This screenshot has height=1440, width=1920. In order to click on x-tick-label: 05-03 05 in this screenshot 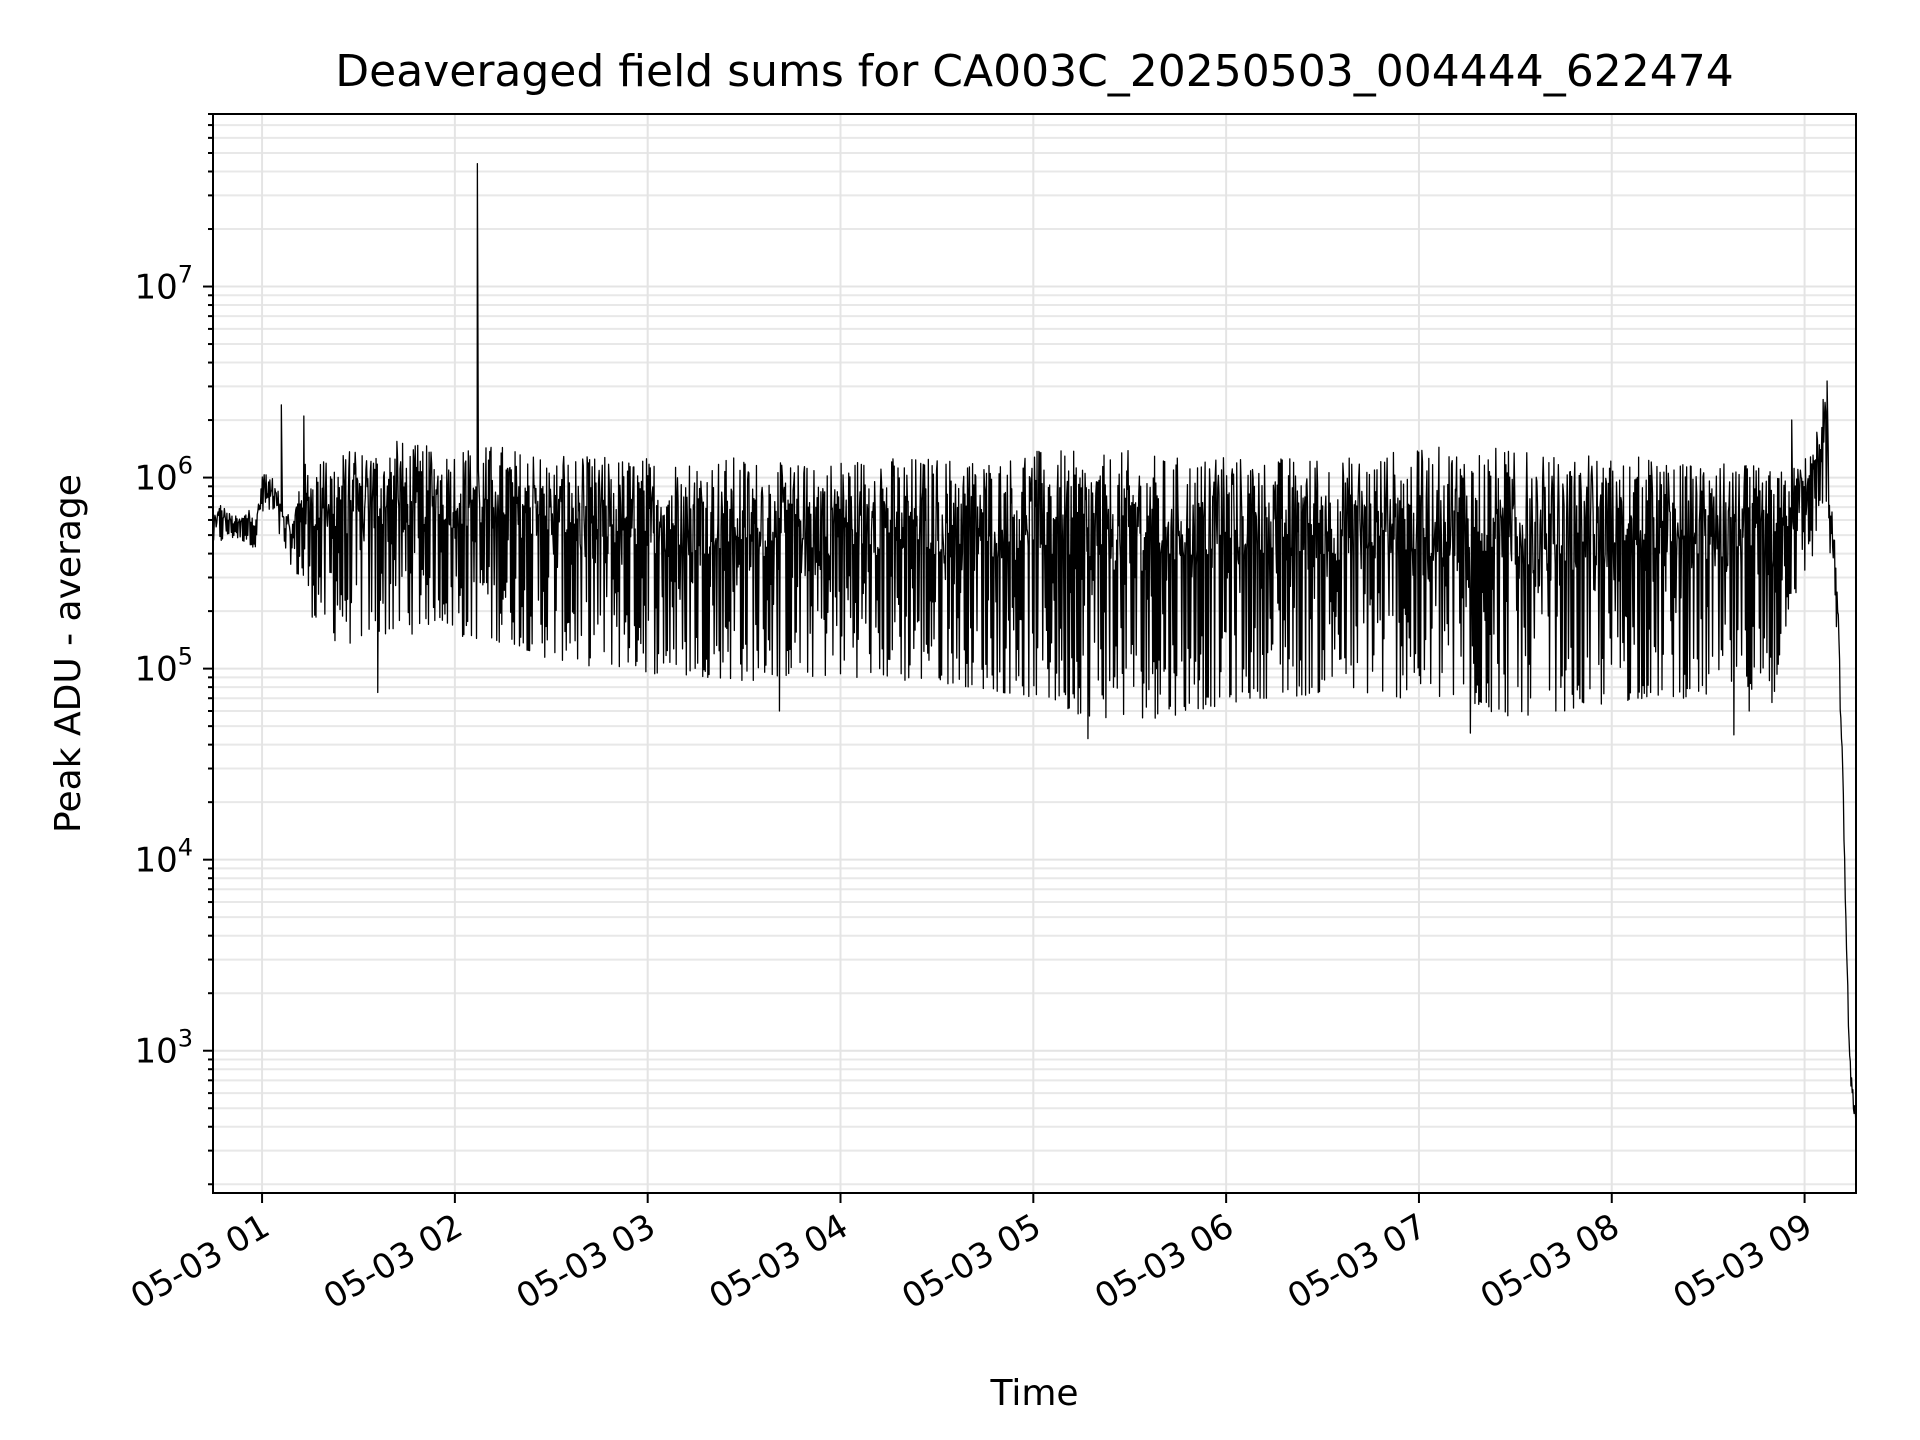, I will do `click(971, 1261)`.